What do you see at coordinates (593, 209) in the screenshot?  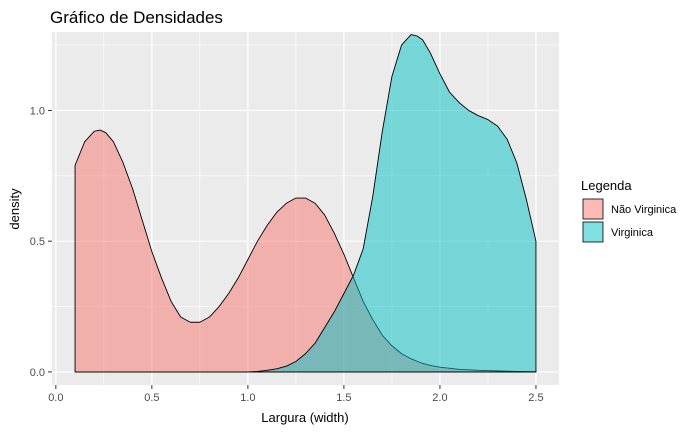 I see `legend-swatch-nao-virginica` at bounding box center [593, 209].